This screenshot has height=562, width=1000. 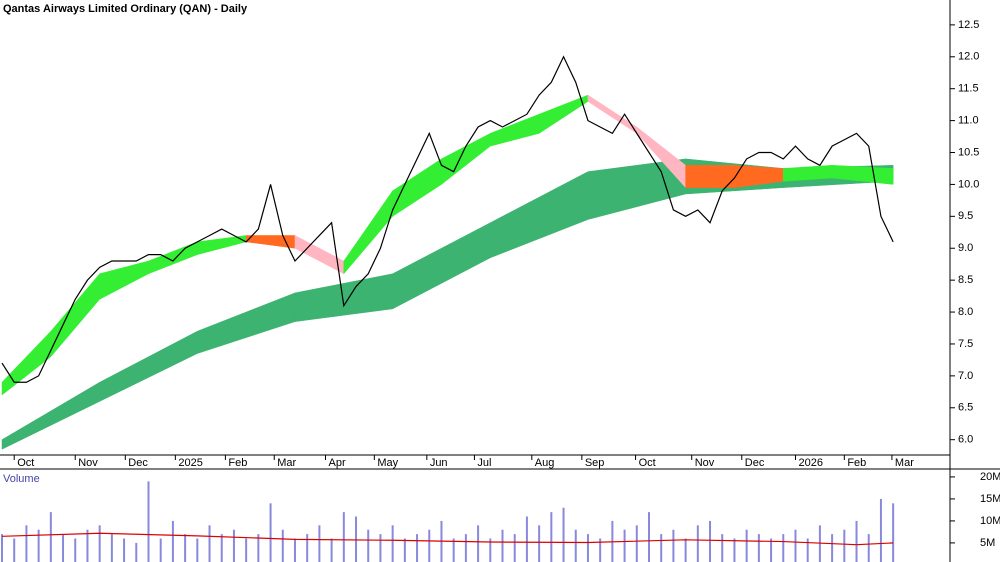 What do you see at coordinates (968, 121) in the screenshot?
I see `y-tick-label: 11.0` at bounding box center [968, 121].